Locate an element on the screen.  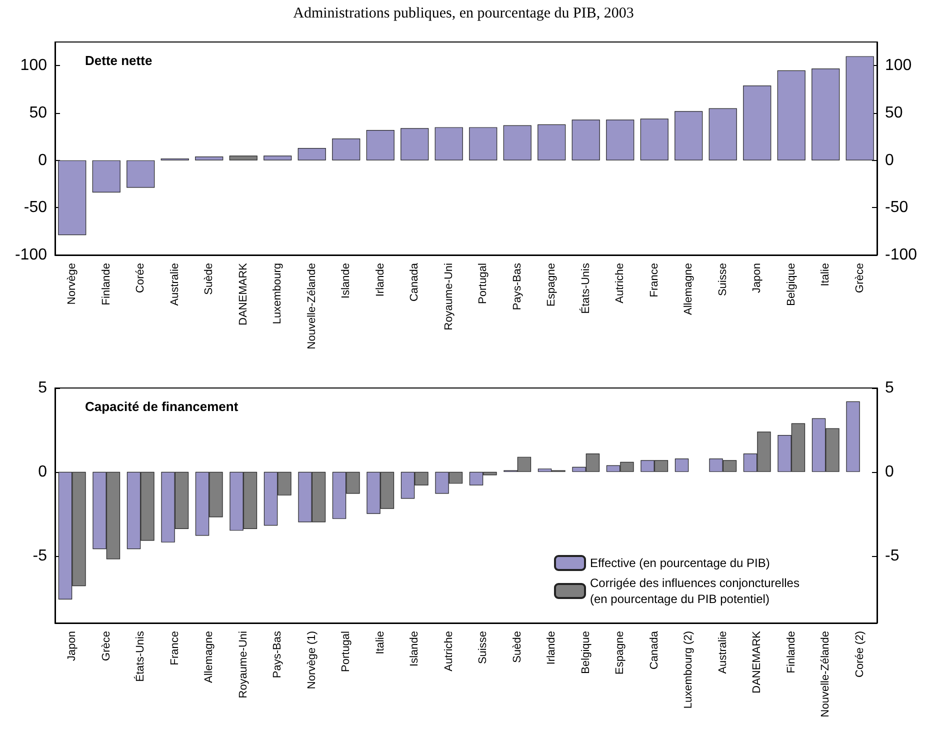
x-tick-label: Corée (2) is located at coordinates (860, 654).